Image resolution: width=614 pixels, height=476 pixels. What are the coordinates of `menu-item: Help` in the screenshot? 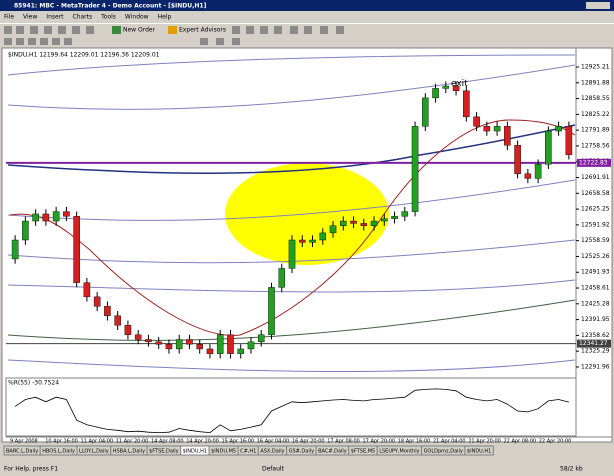 It's located at (165, 17).